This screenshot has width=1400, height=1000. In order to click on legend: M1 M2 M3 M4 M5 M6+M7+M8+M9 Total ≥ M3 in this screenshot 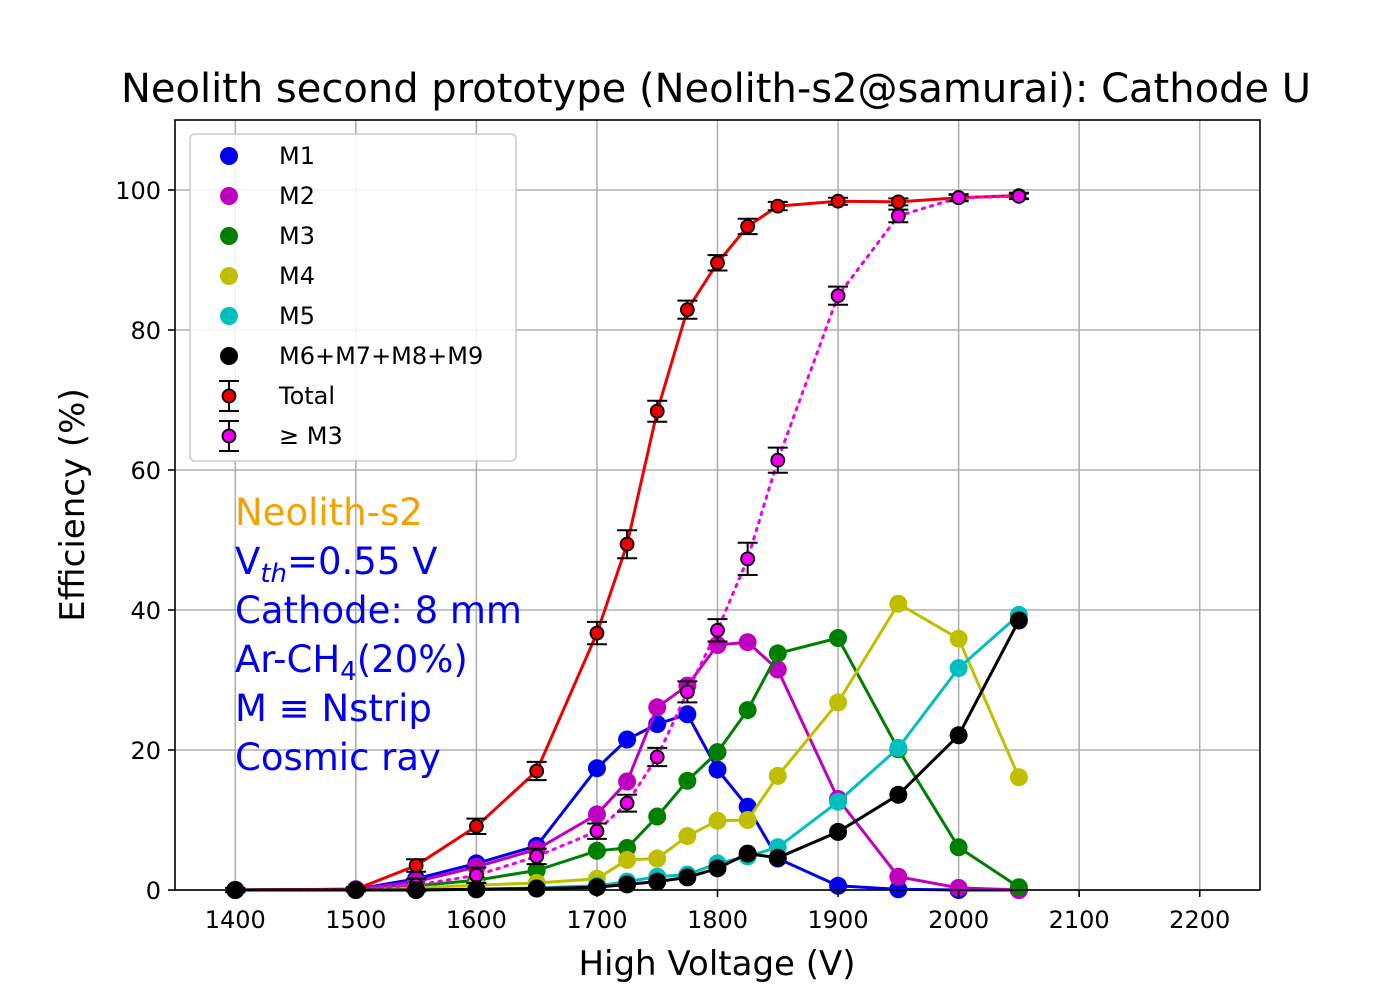, I will do `click(353, 297)`.